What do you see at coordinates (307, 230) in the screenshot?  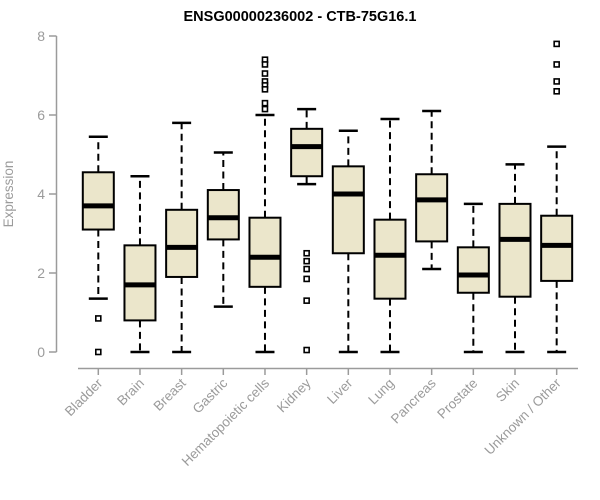 I see `box-group-kidney` at bounding box center [307, 230].